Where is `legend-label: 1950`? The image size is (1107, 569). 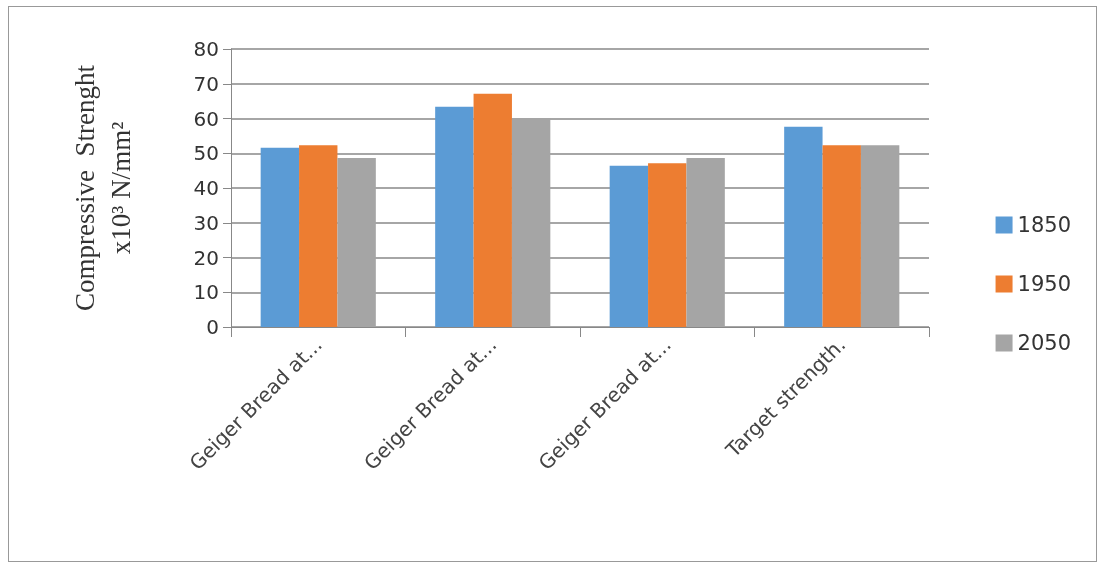
legend-label: 1950 is located at coordinates (1044, 284).